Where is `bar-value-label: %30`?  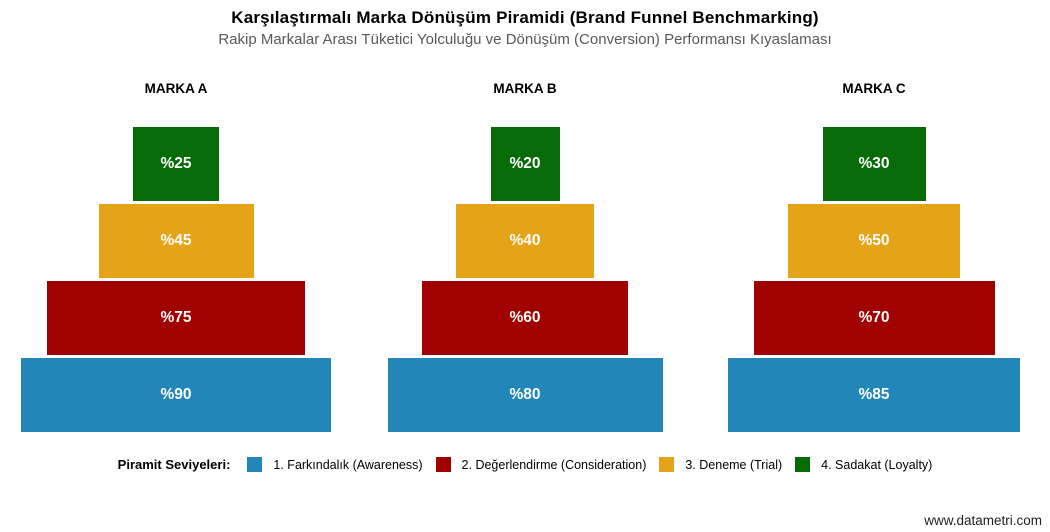 bar-value-label: %30 is located at coordinates (874, 163).